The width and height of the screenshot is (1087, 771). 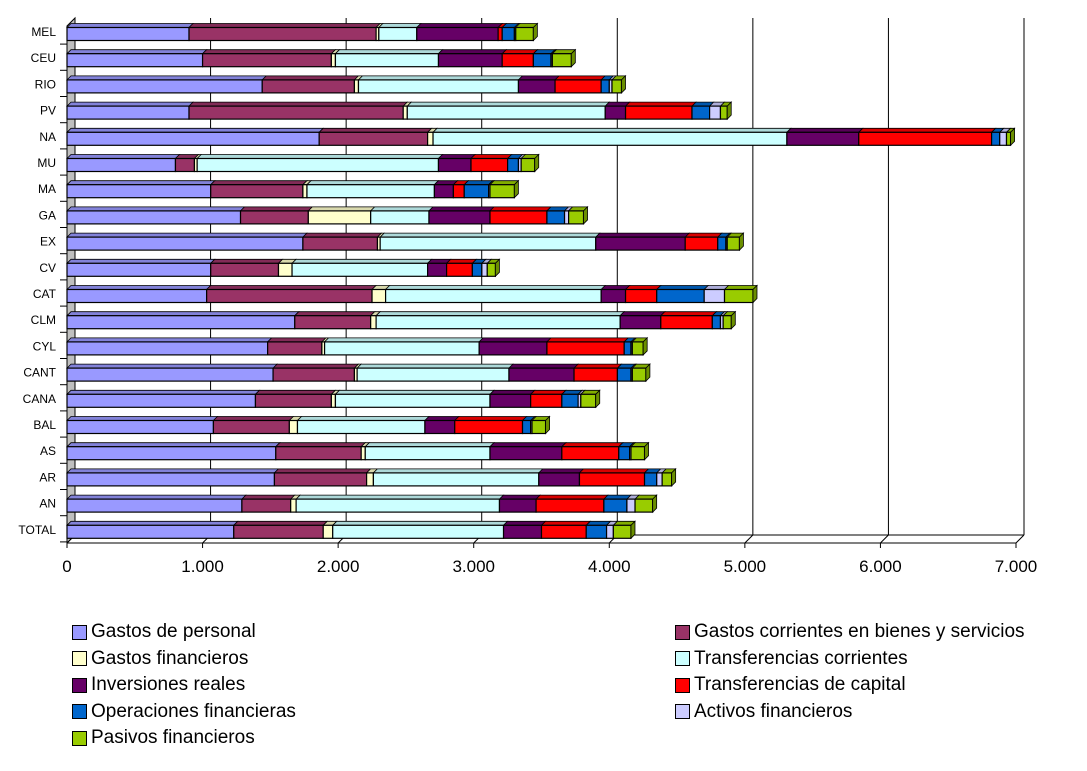 What do you see at coordinates (590, 453) in the screenshot?
I see `bar-as-seg-6-front` at bounding box center [590, 453].